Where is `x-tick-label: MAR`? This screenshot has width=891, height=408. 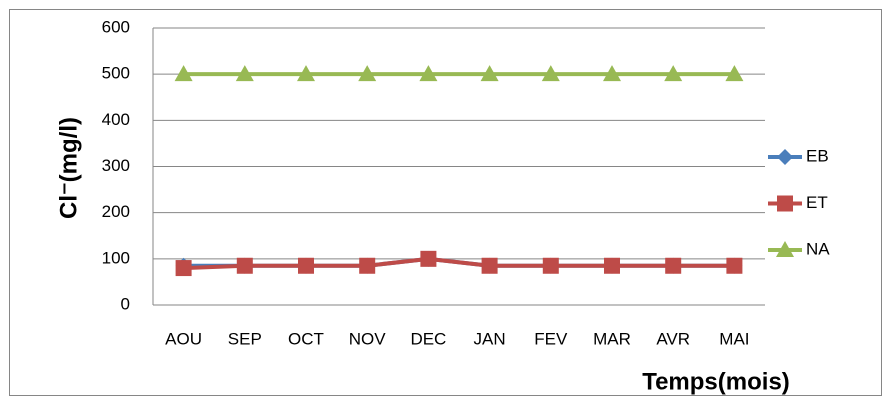
x-tick-label: MAR is located at coordinates (612, 338).